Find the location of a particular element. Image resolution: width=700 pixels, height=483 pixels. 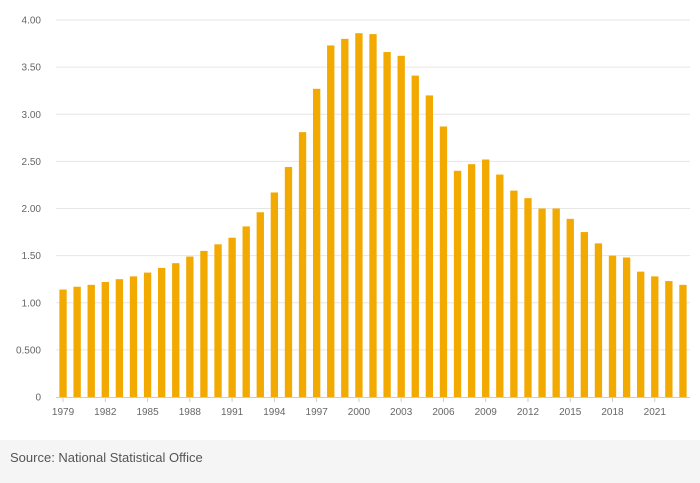

y-tick-label: 3.50 is located at coordinates (32, 68).